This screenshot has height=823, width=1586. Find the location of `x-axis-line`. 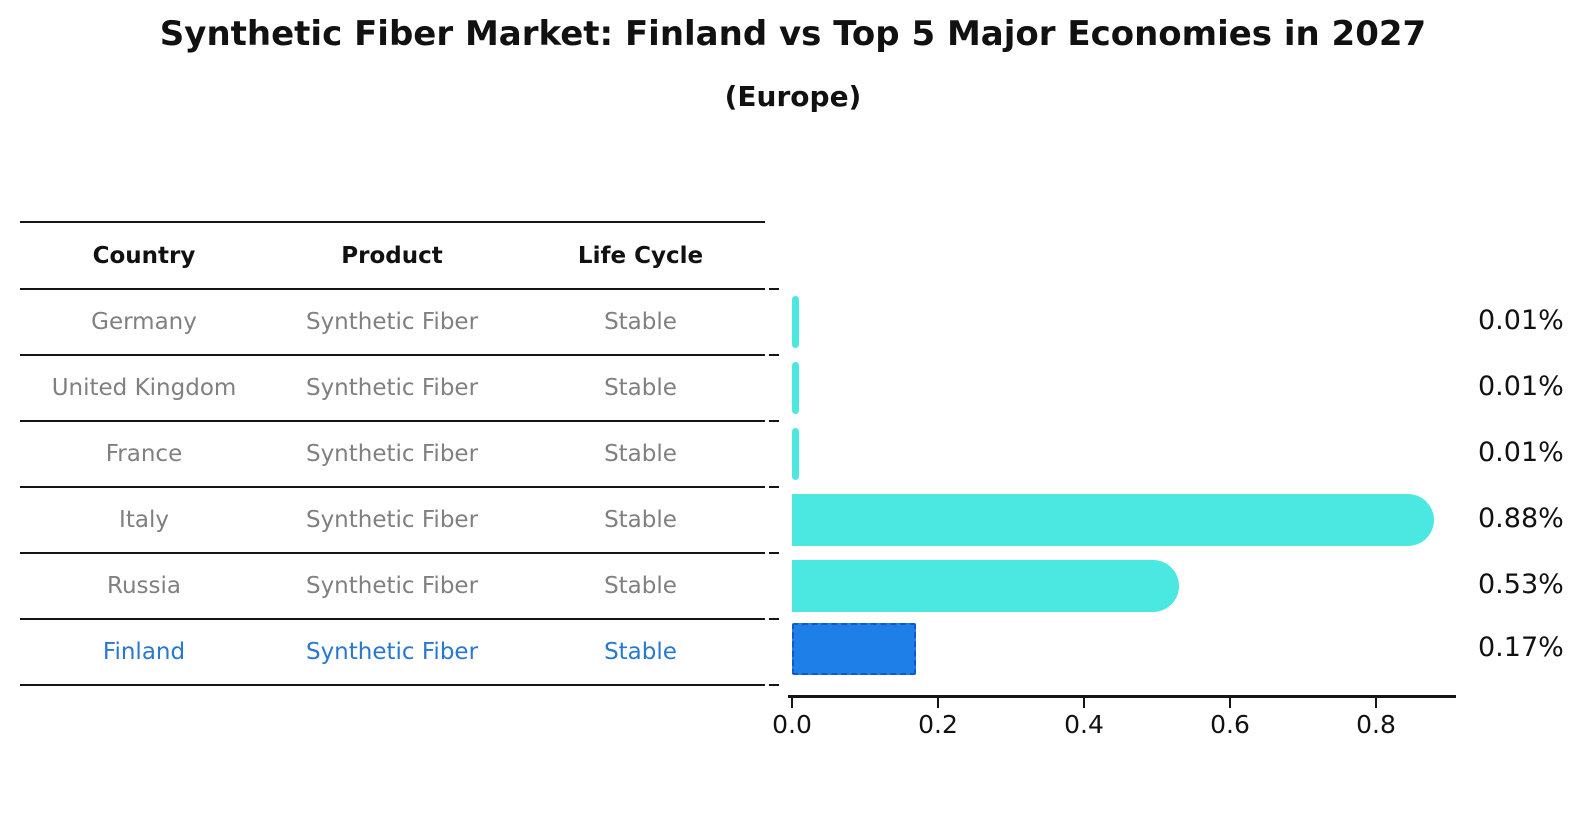

x-axis-line is located at coordinates (1122, 696).